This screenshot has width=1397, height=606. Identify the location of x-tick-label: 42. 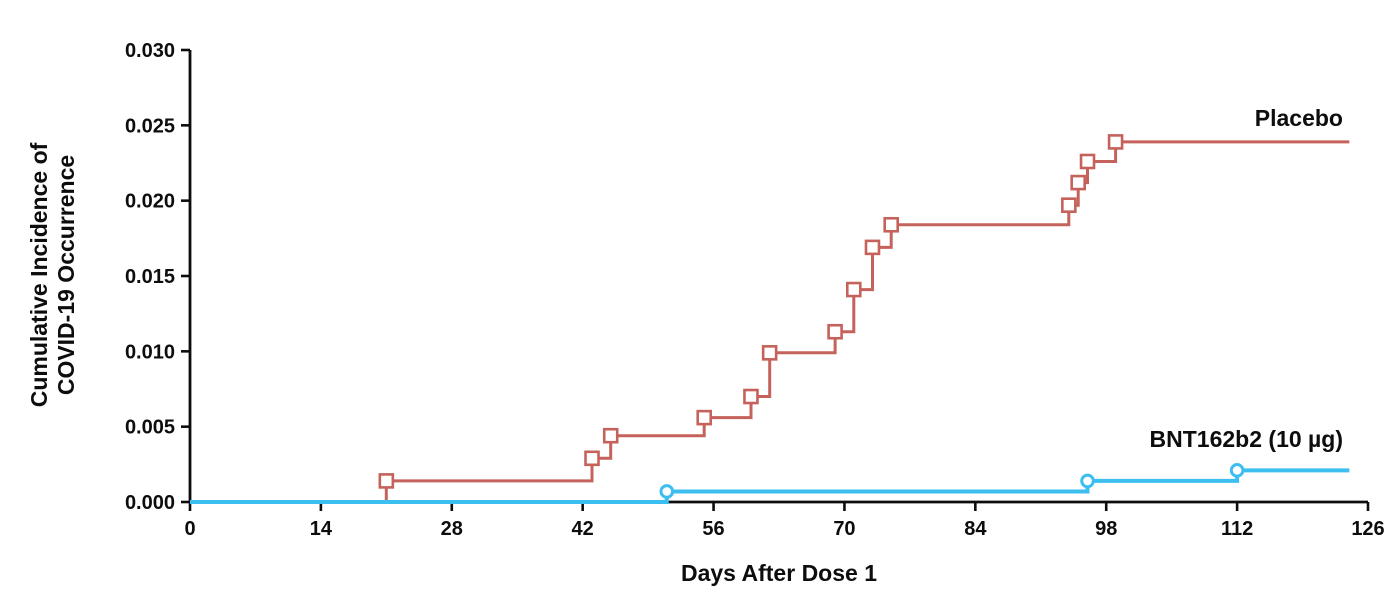
(583, 529).